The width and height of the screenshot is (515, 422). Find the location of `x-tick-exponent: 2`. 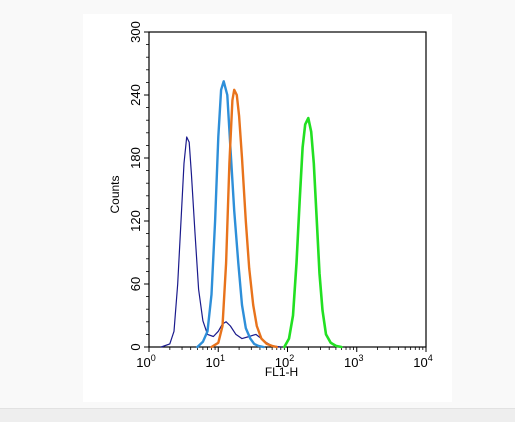

x-tick-exponent: 2 is located at coordinates (291, 358).